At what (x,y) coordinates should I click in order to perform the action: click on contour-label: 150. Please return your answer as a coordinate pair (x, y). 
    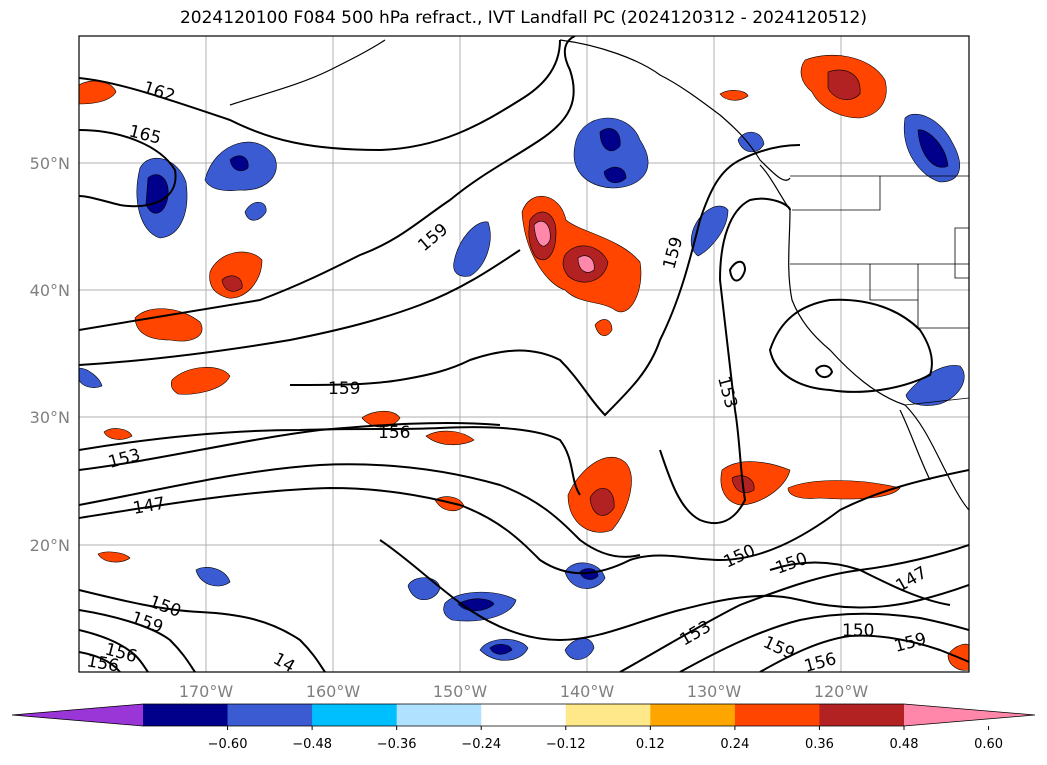
    Looking at the image, I should click on (858, 631).